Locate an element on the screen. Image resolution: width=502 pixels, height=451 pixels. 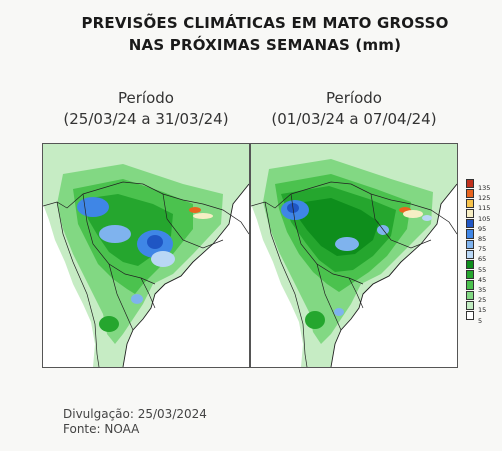
legend-label: 25 is located at coordinates (482, 300).